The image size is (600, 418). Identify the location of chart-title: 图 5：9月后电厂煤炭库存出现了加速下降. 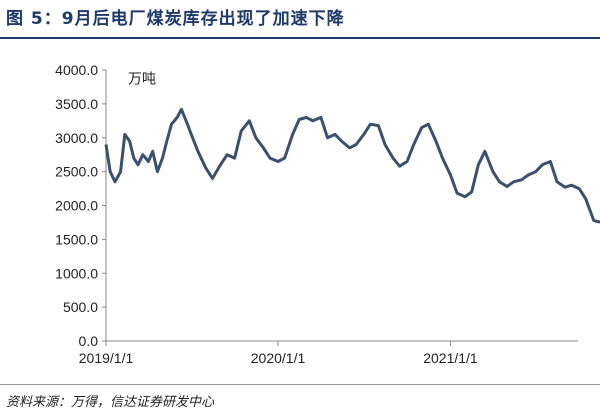
(175, 19).